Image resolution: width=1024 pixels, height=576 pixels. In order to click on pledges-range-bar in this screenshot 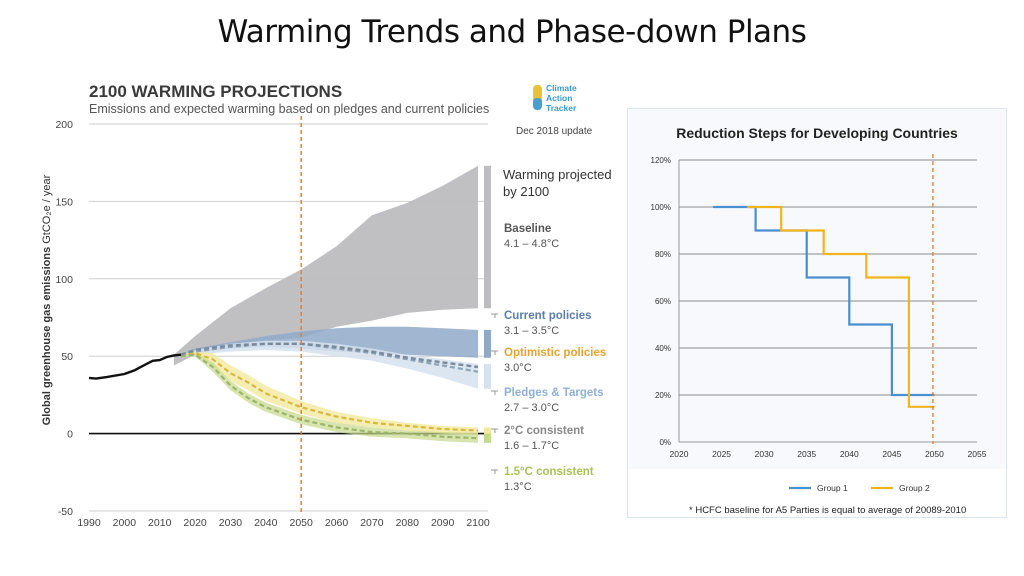, I will do `click(487, 376)`.